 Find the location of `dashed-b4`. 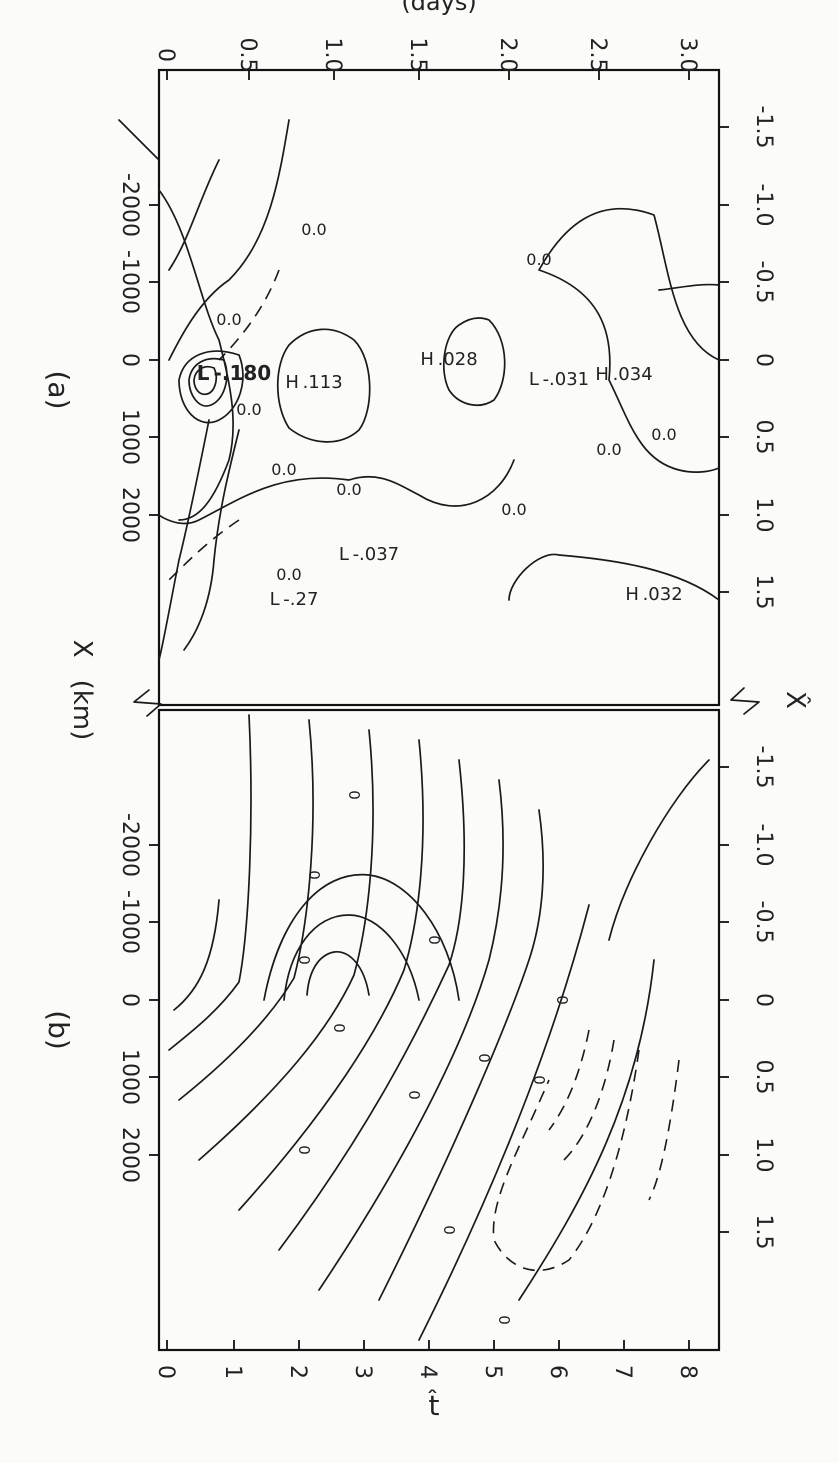

dashed-b4 is located at coordinates (569, 1080).